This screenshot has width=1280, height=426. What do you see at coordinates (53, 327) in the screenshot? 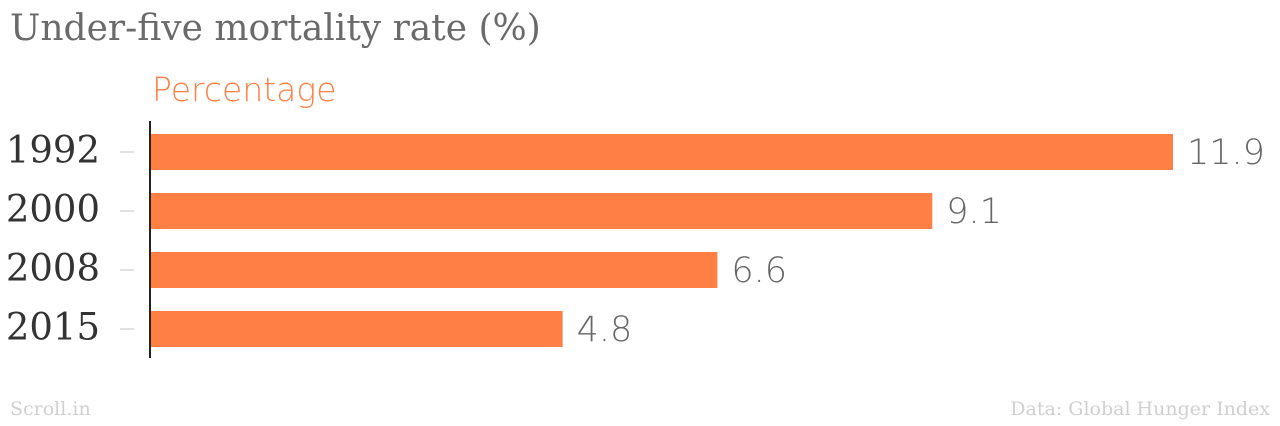
I see `category-label-2015: 2015` at bounding box center [53, 327].